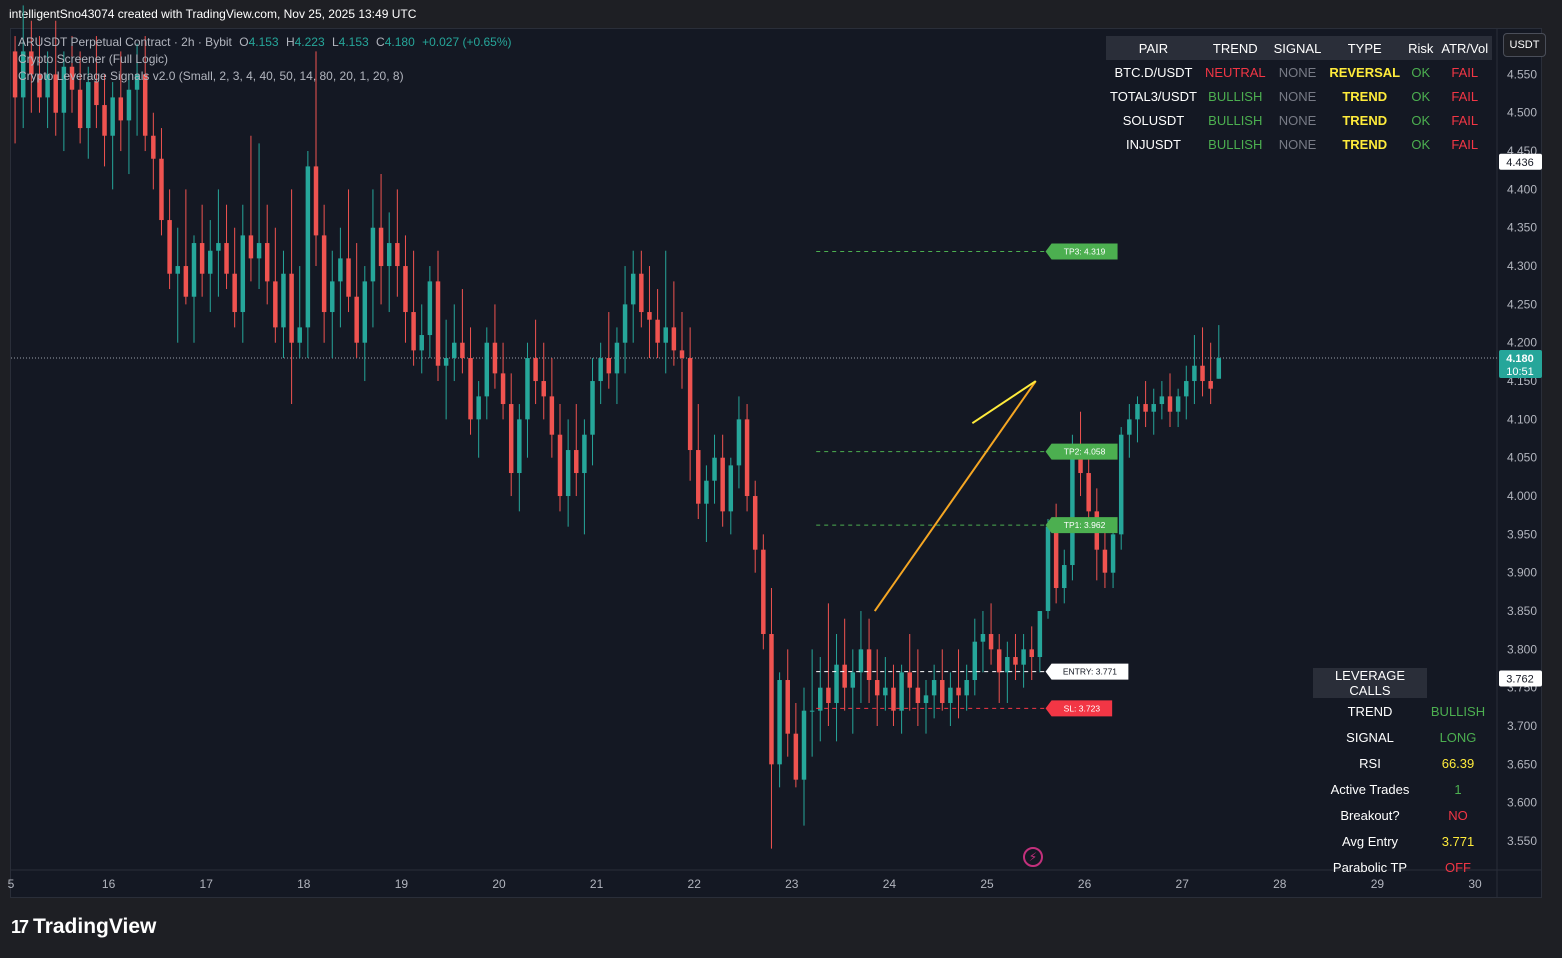 This screenshot has height=958, width=1562. I want to click on y-tick-label: 3.650, so click(1522, 764).